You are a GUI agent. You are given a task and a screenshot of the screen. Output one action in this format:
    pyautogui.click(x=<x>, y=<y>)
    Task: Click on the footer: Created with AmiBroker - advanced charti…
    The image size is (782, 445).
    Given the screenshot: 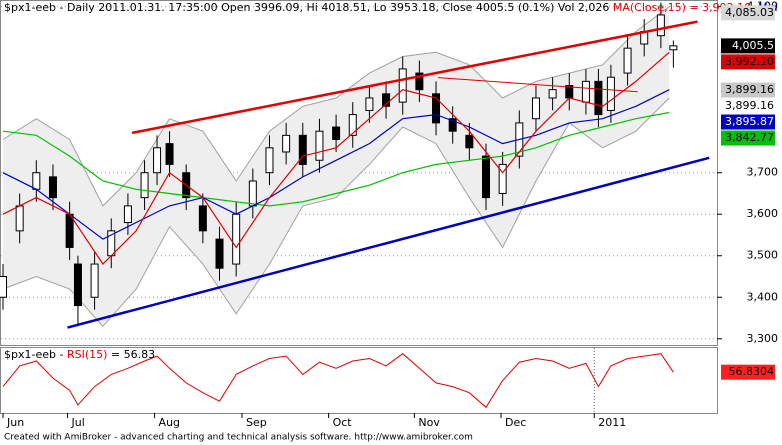 What is the action you would take?
    pyautogui.click(x=238, y=438)
    